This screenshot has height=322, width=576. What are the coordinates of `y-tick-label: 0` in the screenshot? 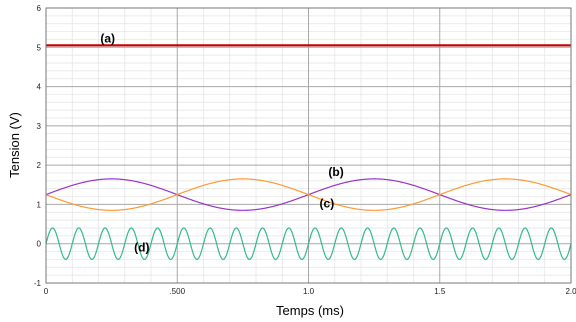 It's located at (39, 244).